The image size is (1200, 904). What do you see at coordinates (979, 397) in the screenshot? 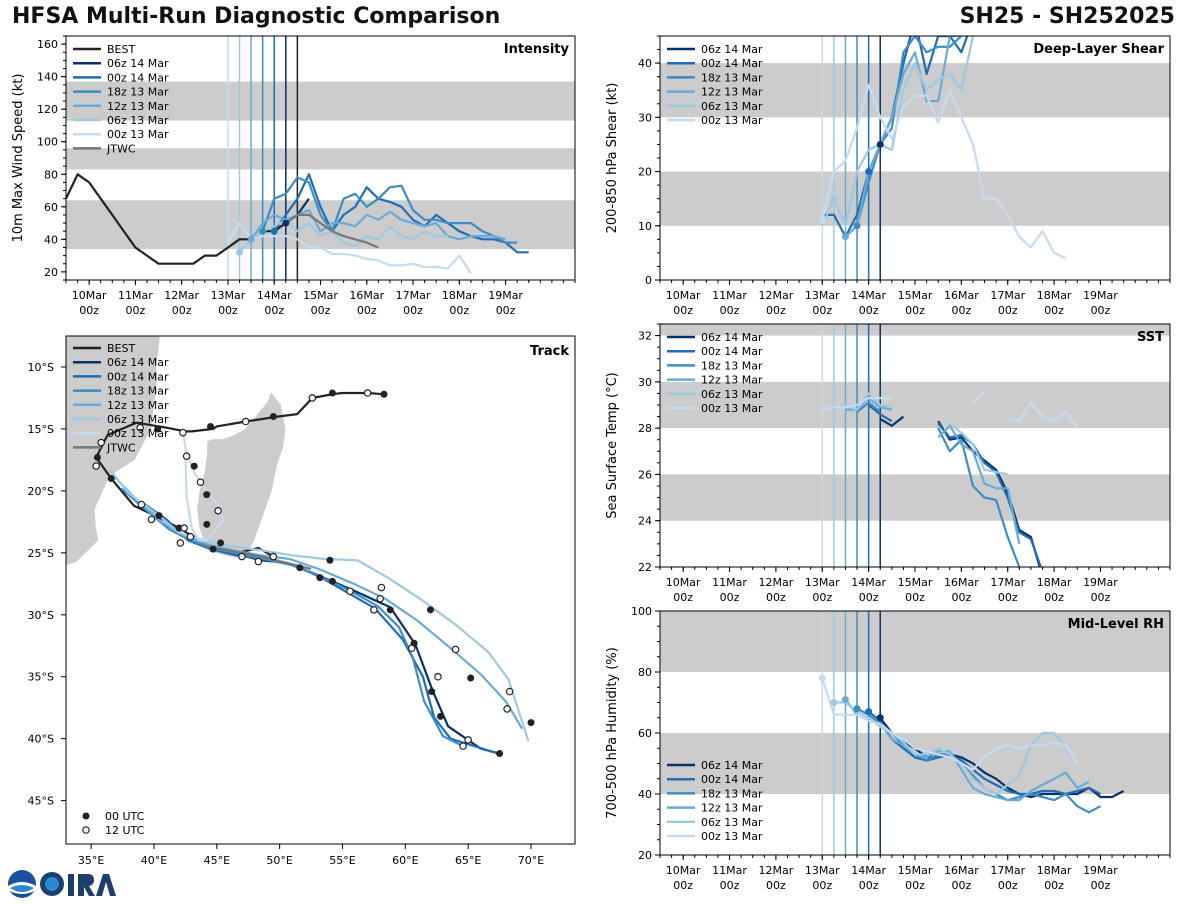
I see `sst-series-00z-13-mar-seg1` at bounding box center [979, 397].